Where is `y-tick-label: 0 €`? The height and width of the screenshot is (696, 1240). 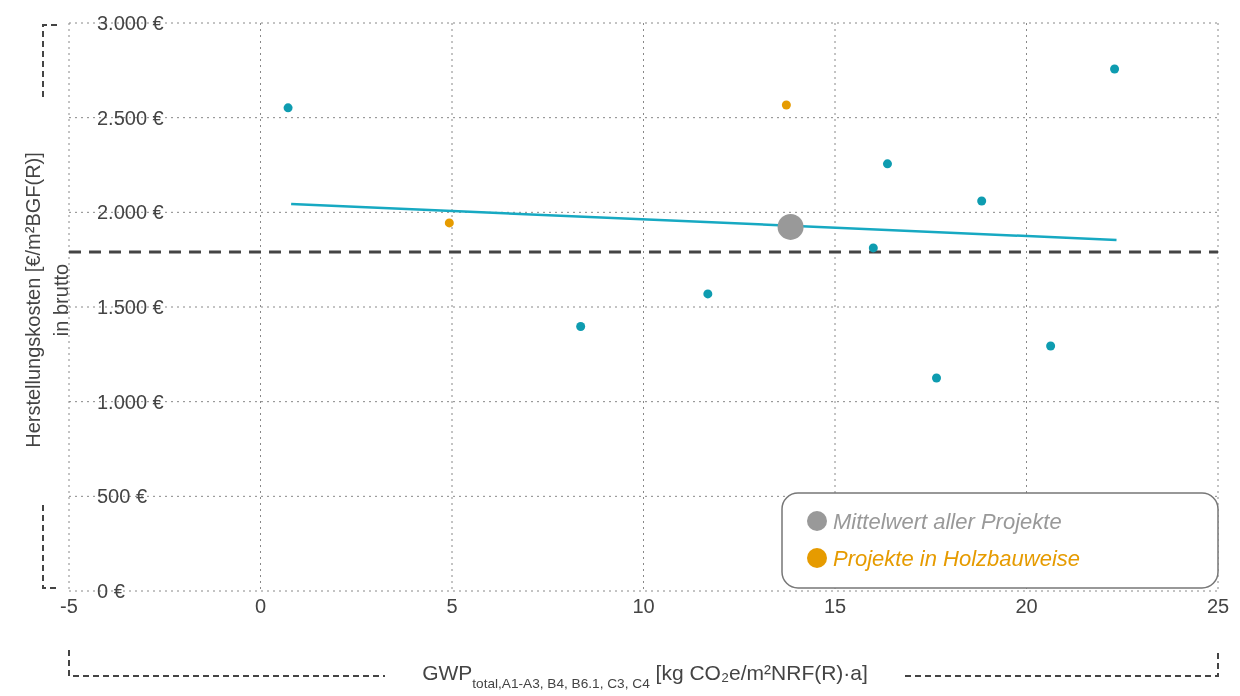 y-tick-label: 0 € is located at coordinates (111, 591).